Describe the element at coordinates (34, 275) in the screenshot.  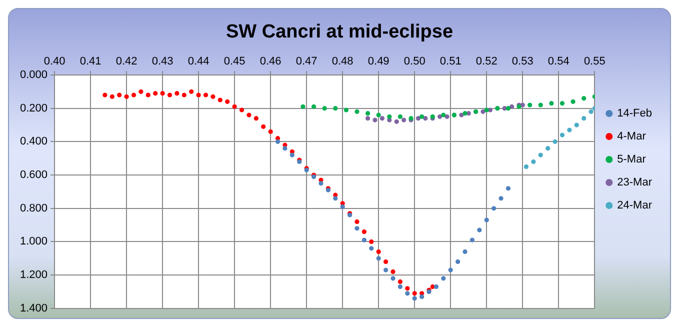
I see `y-tick-label: 1.200` at that location.